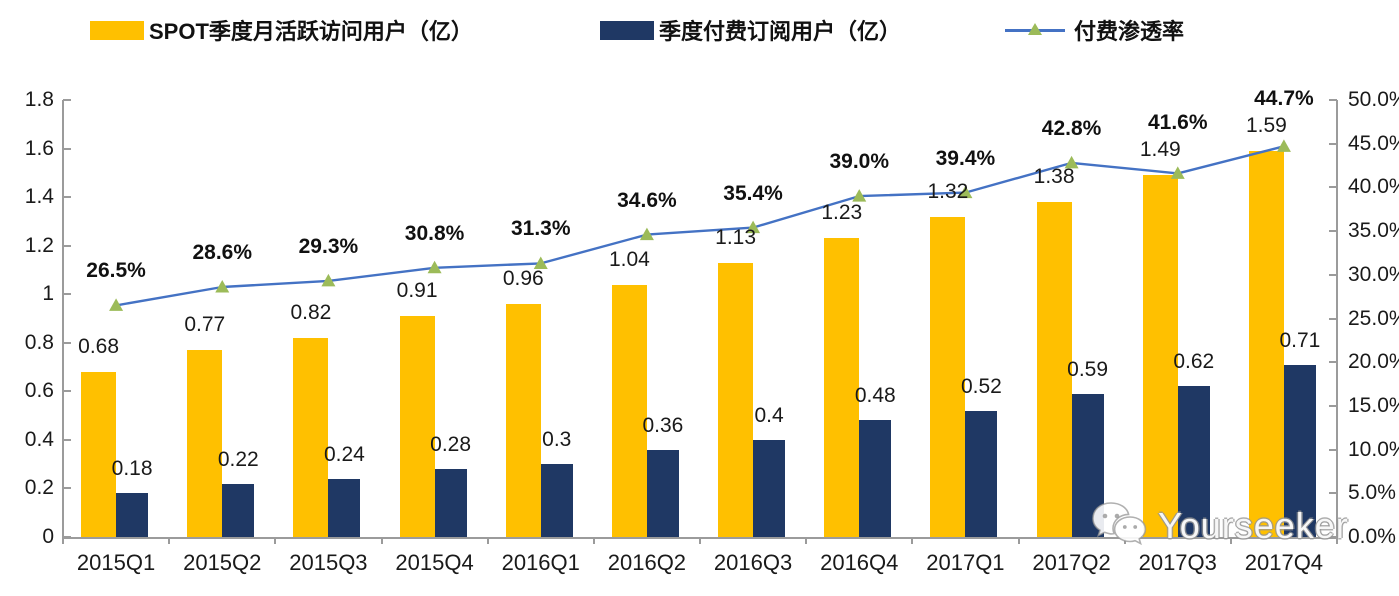 Image resolution: width=1399 pixels, height=596 pixels. Describe the element at coordinates (753, 562) in the screenshot. I see `x-axis-category-label: 2016Q3` at that location.